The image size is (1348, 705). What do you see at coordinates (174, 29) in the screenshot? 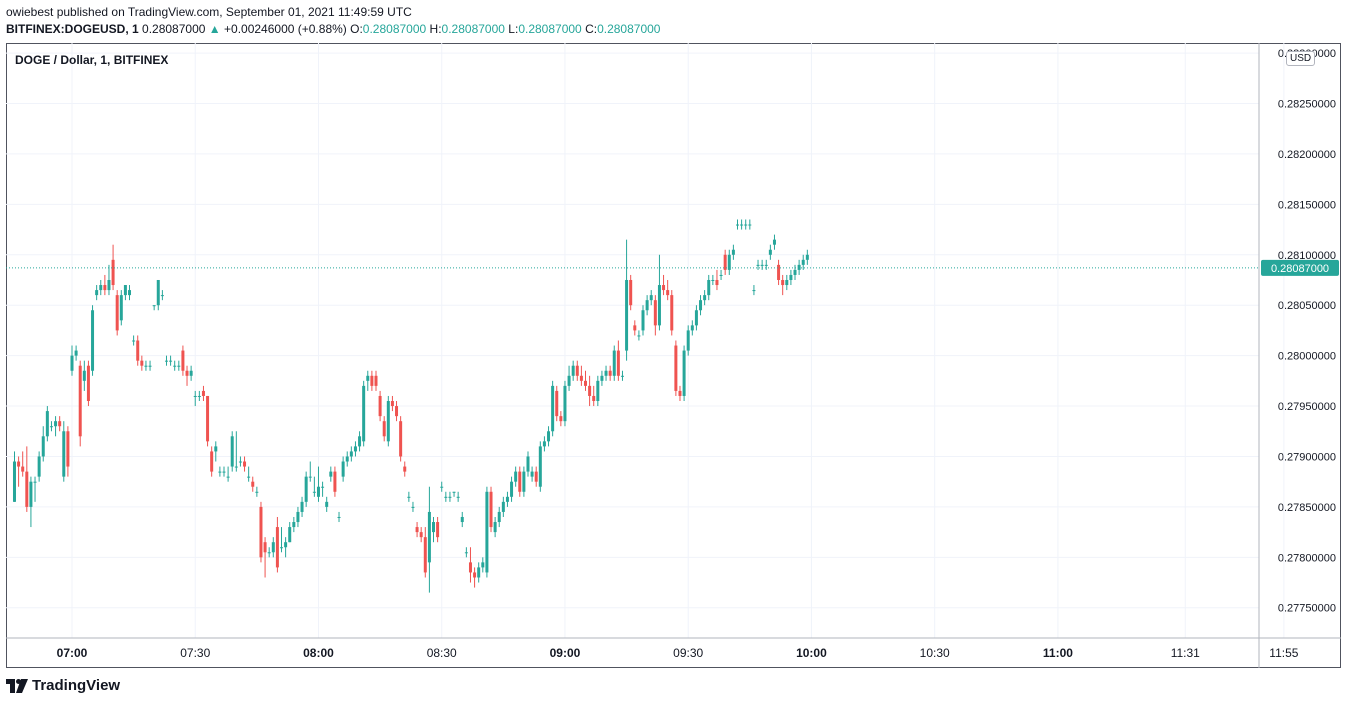
I see `current-price: 0.28087000` at bounding box center [174, 29].